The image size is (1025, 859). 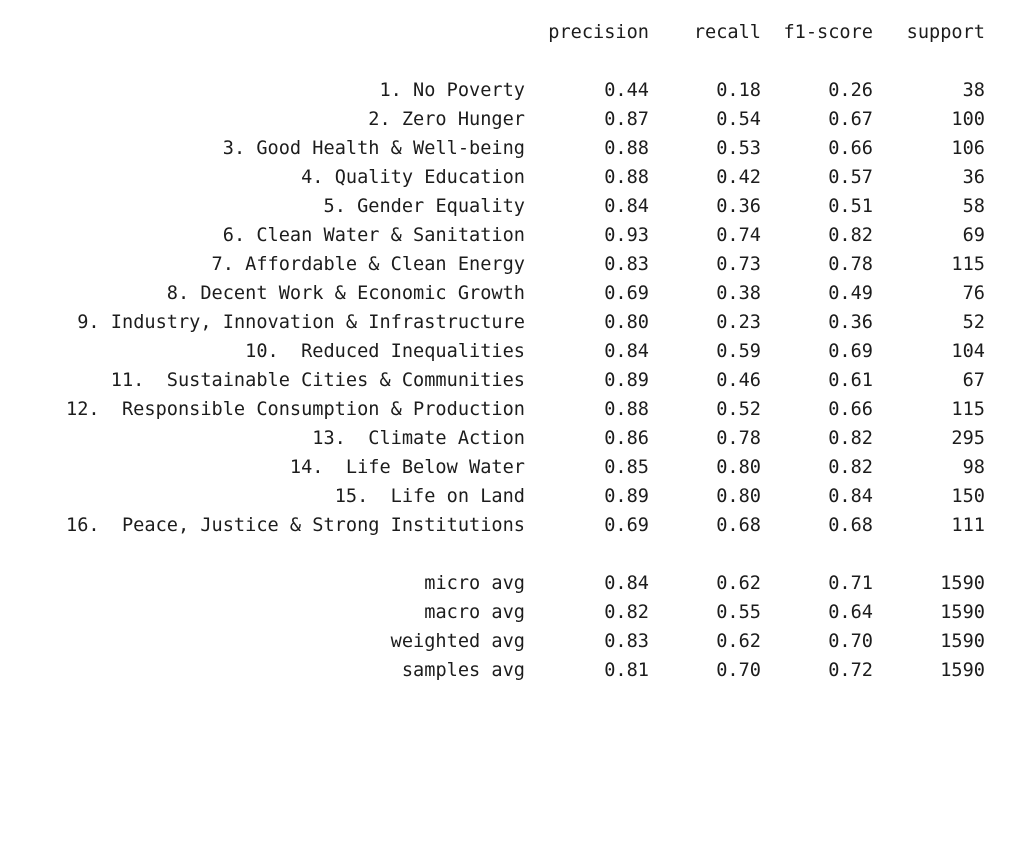 I want to click on precision-value: 0.87, so click(x=626, y=119).